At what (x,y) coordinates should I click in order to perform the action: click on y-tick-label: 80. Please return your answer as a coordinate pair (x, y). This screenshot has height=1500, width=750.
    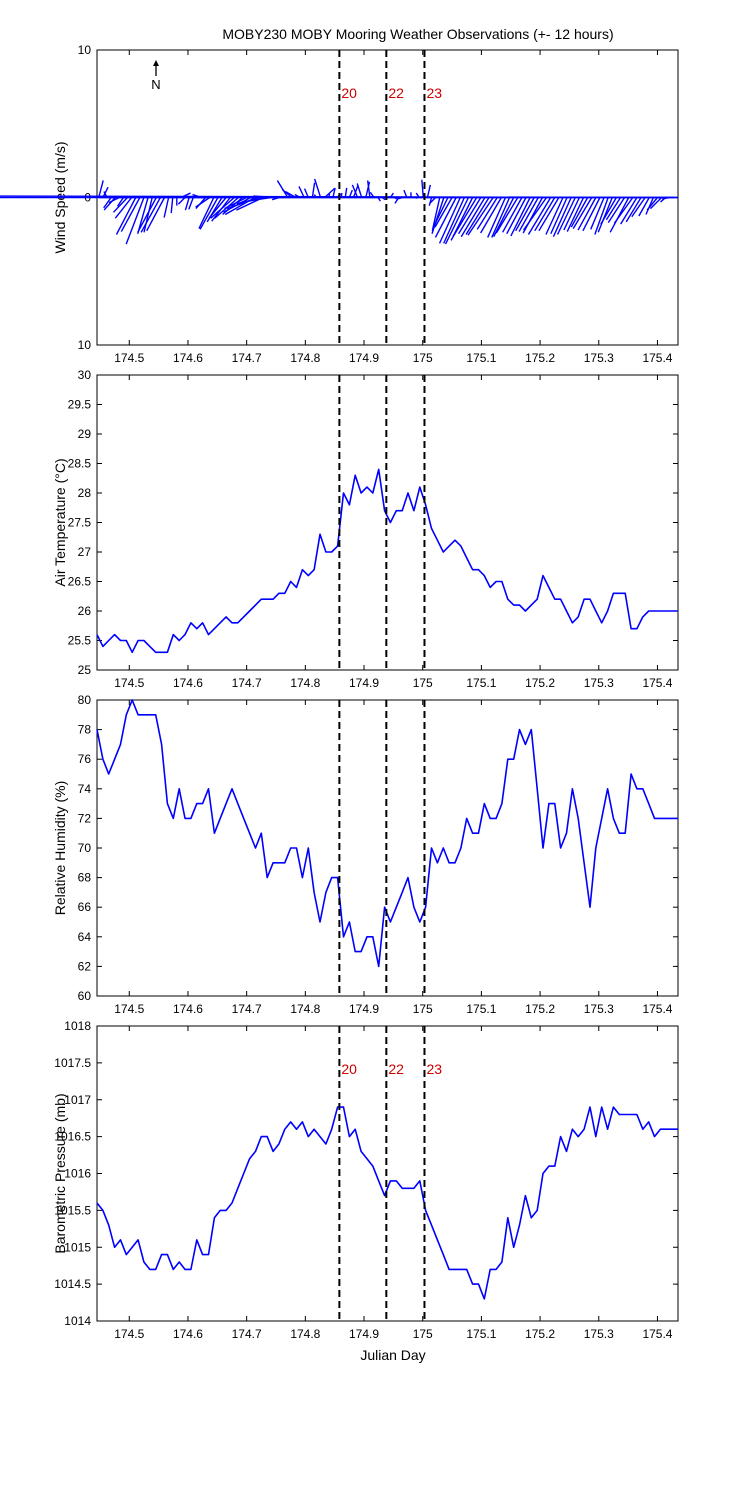
    Looking at the image, I should click on (85, 700).